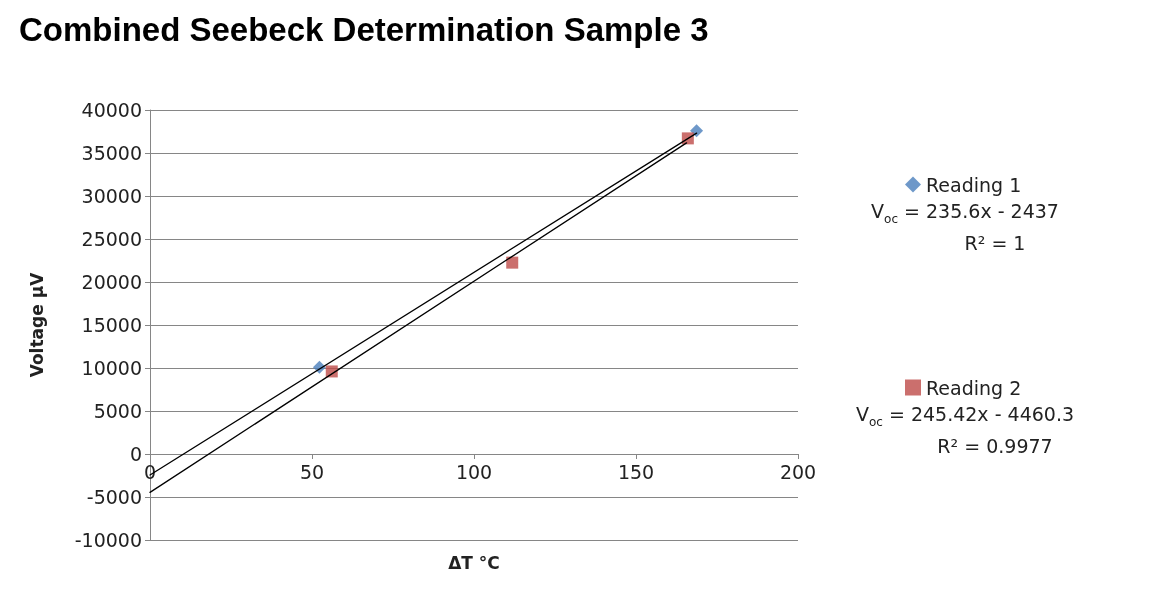  What do you see at coordinates (111, 110) in the screenshot?
I see `y-tick-label: 40000` at bounding box center [111, 110].